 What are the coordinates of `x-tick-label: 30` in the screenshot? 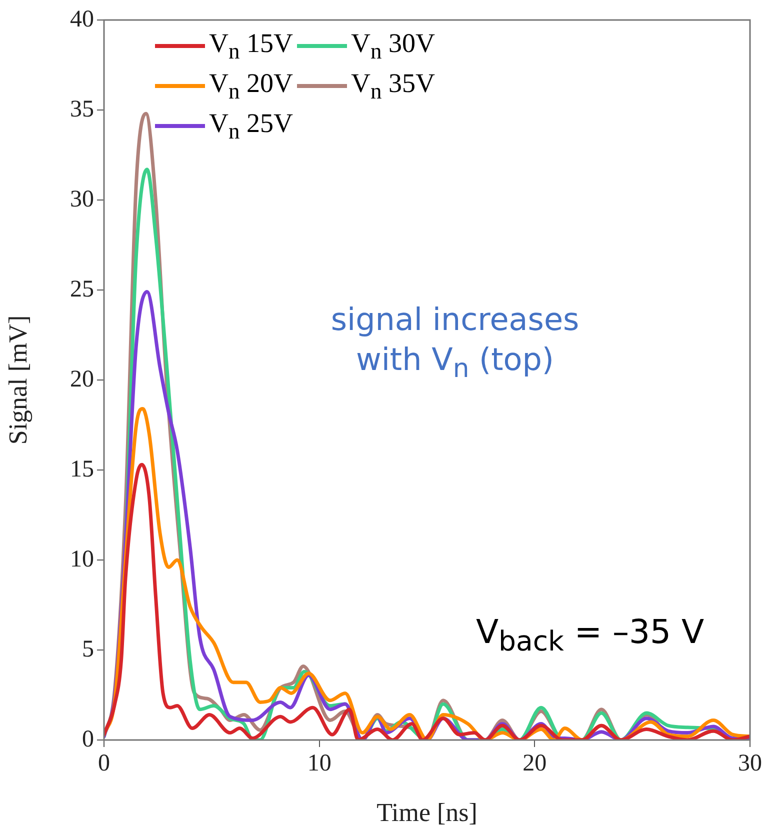 It's located at (750, 763).